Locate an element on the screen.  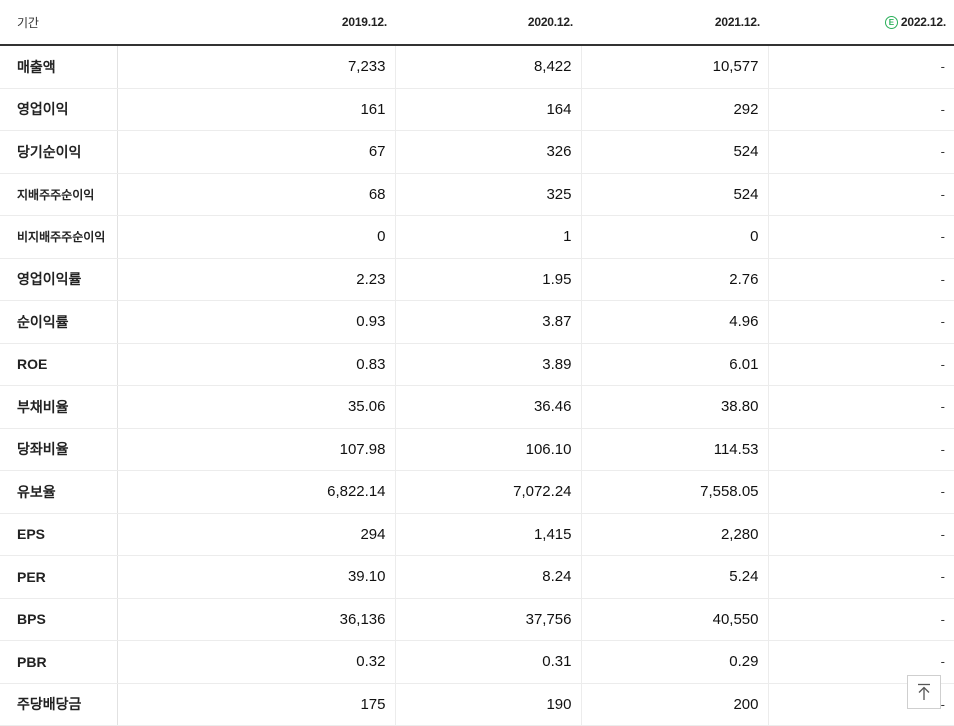
table-cell: 40,550 is located at coordinates (675, 619).